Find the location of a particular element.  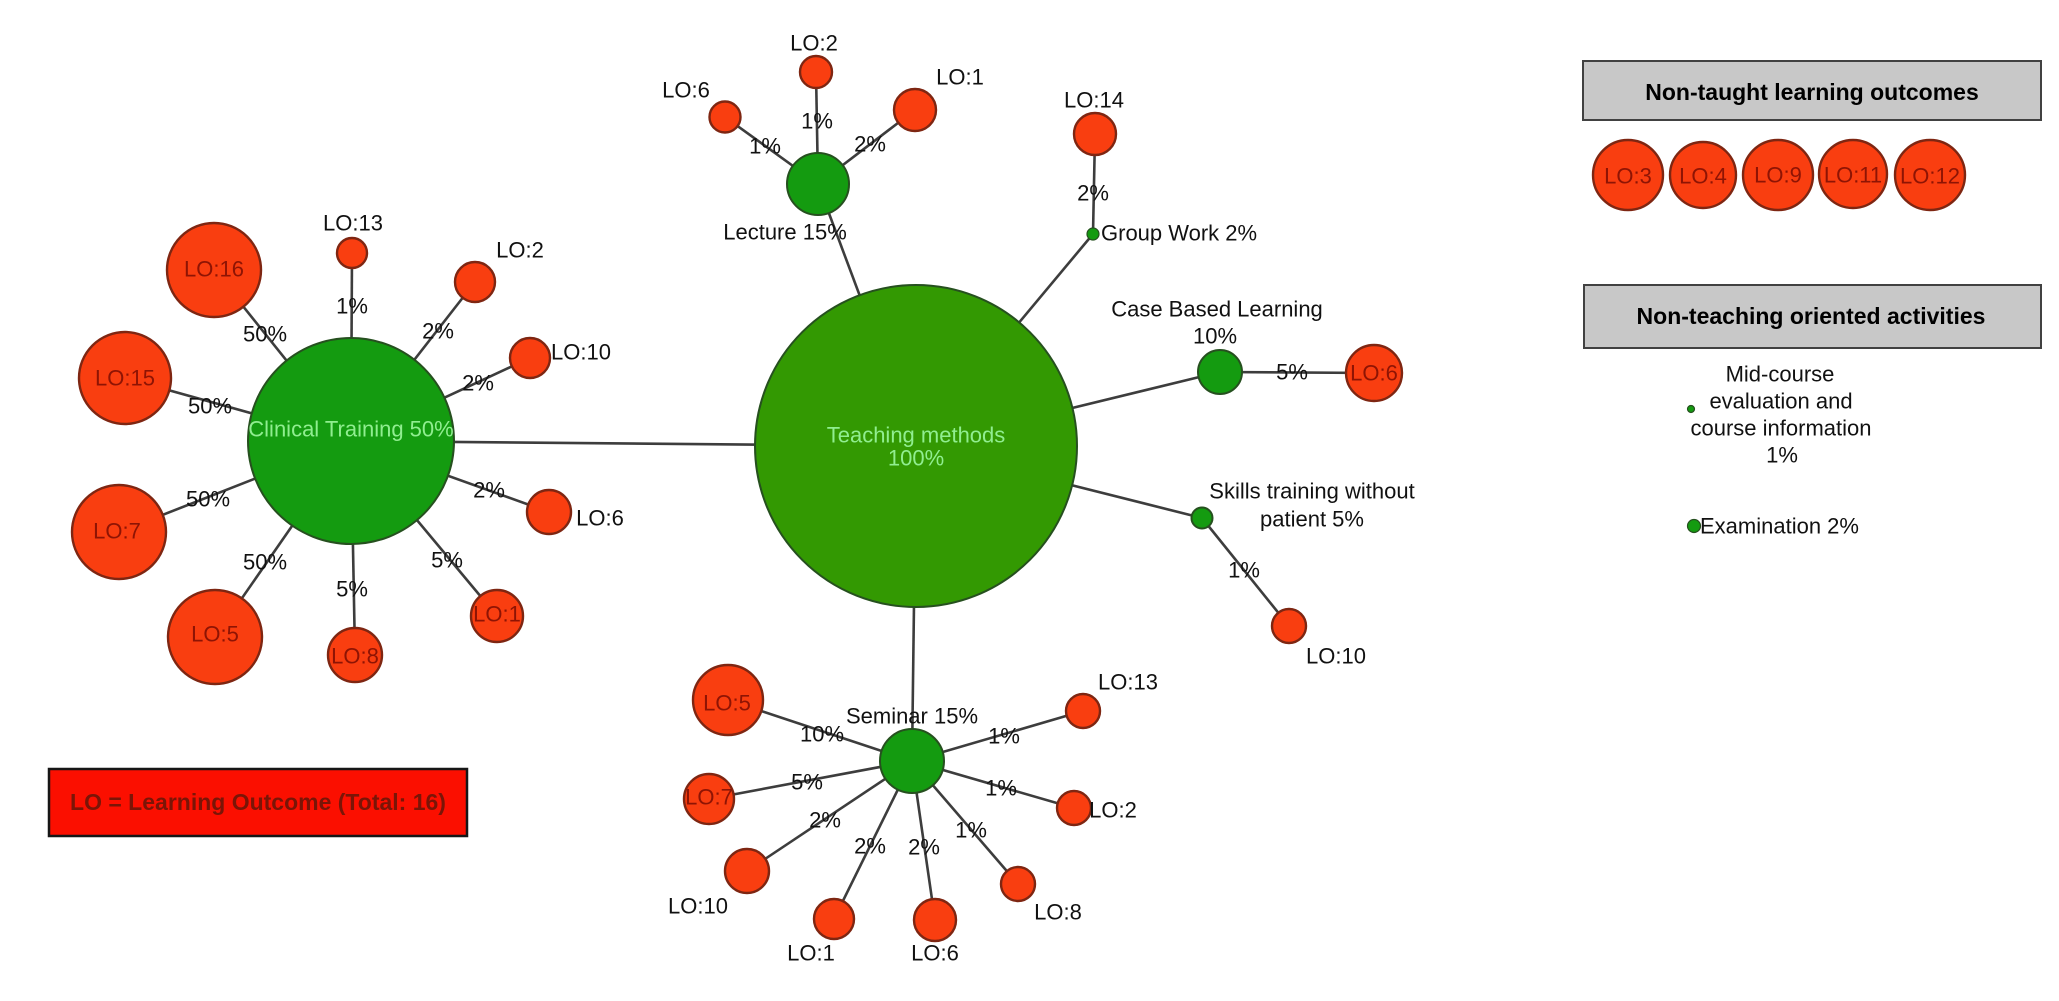

svg-text: LO:3 is located at coordinates (1628, 176).